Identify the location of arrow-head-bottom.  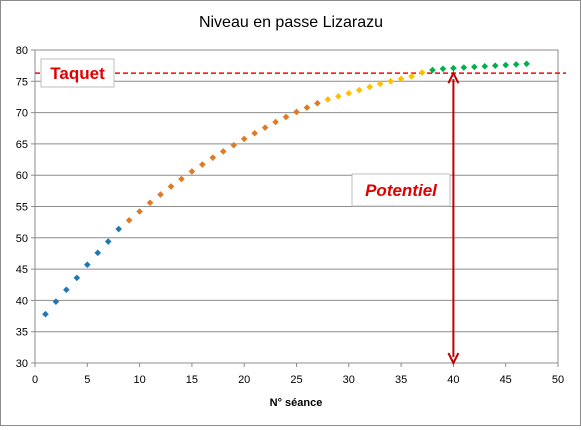
(453, 359).